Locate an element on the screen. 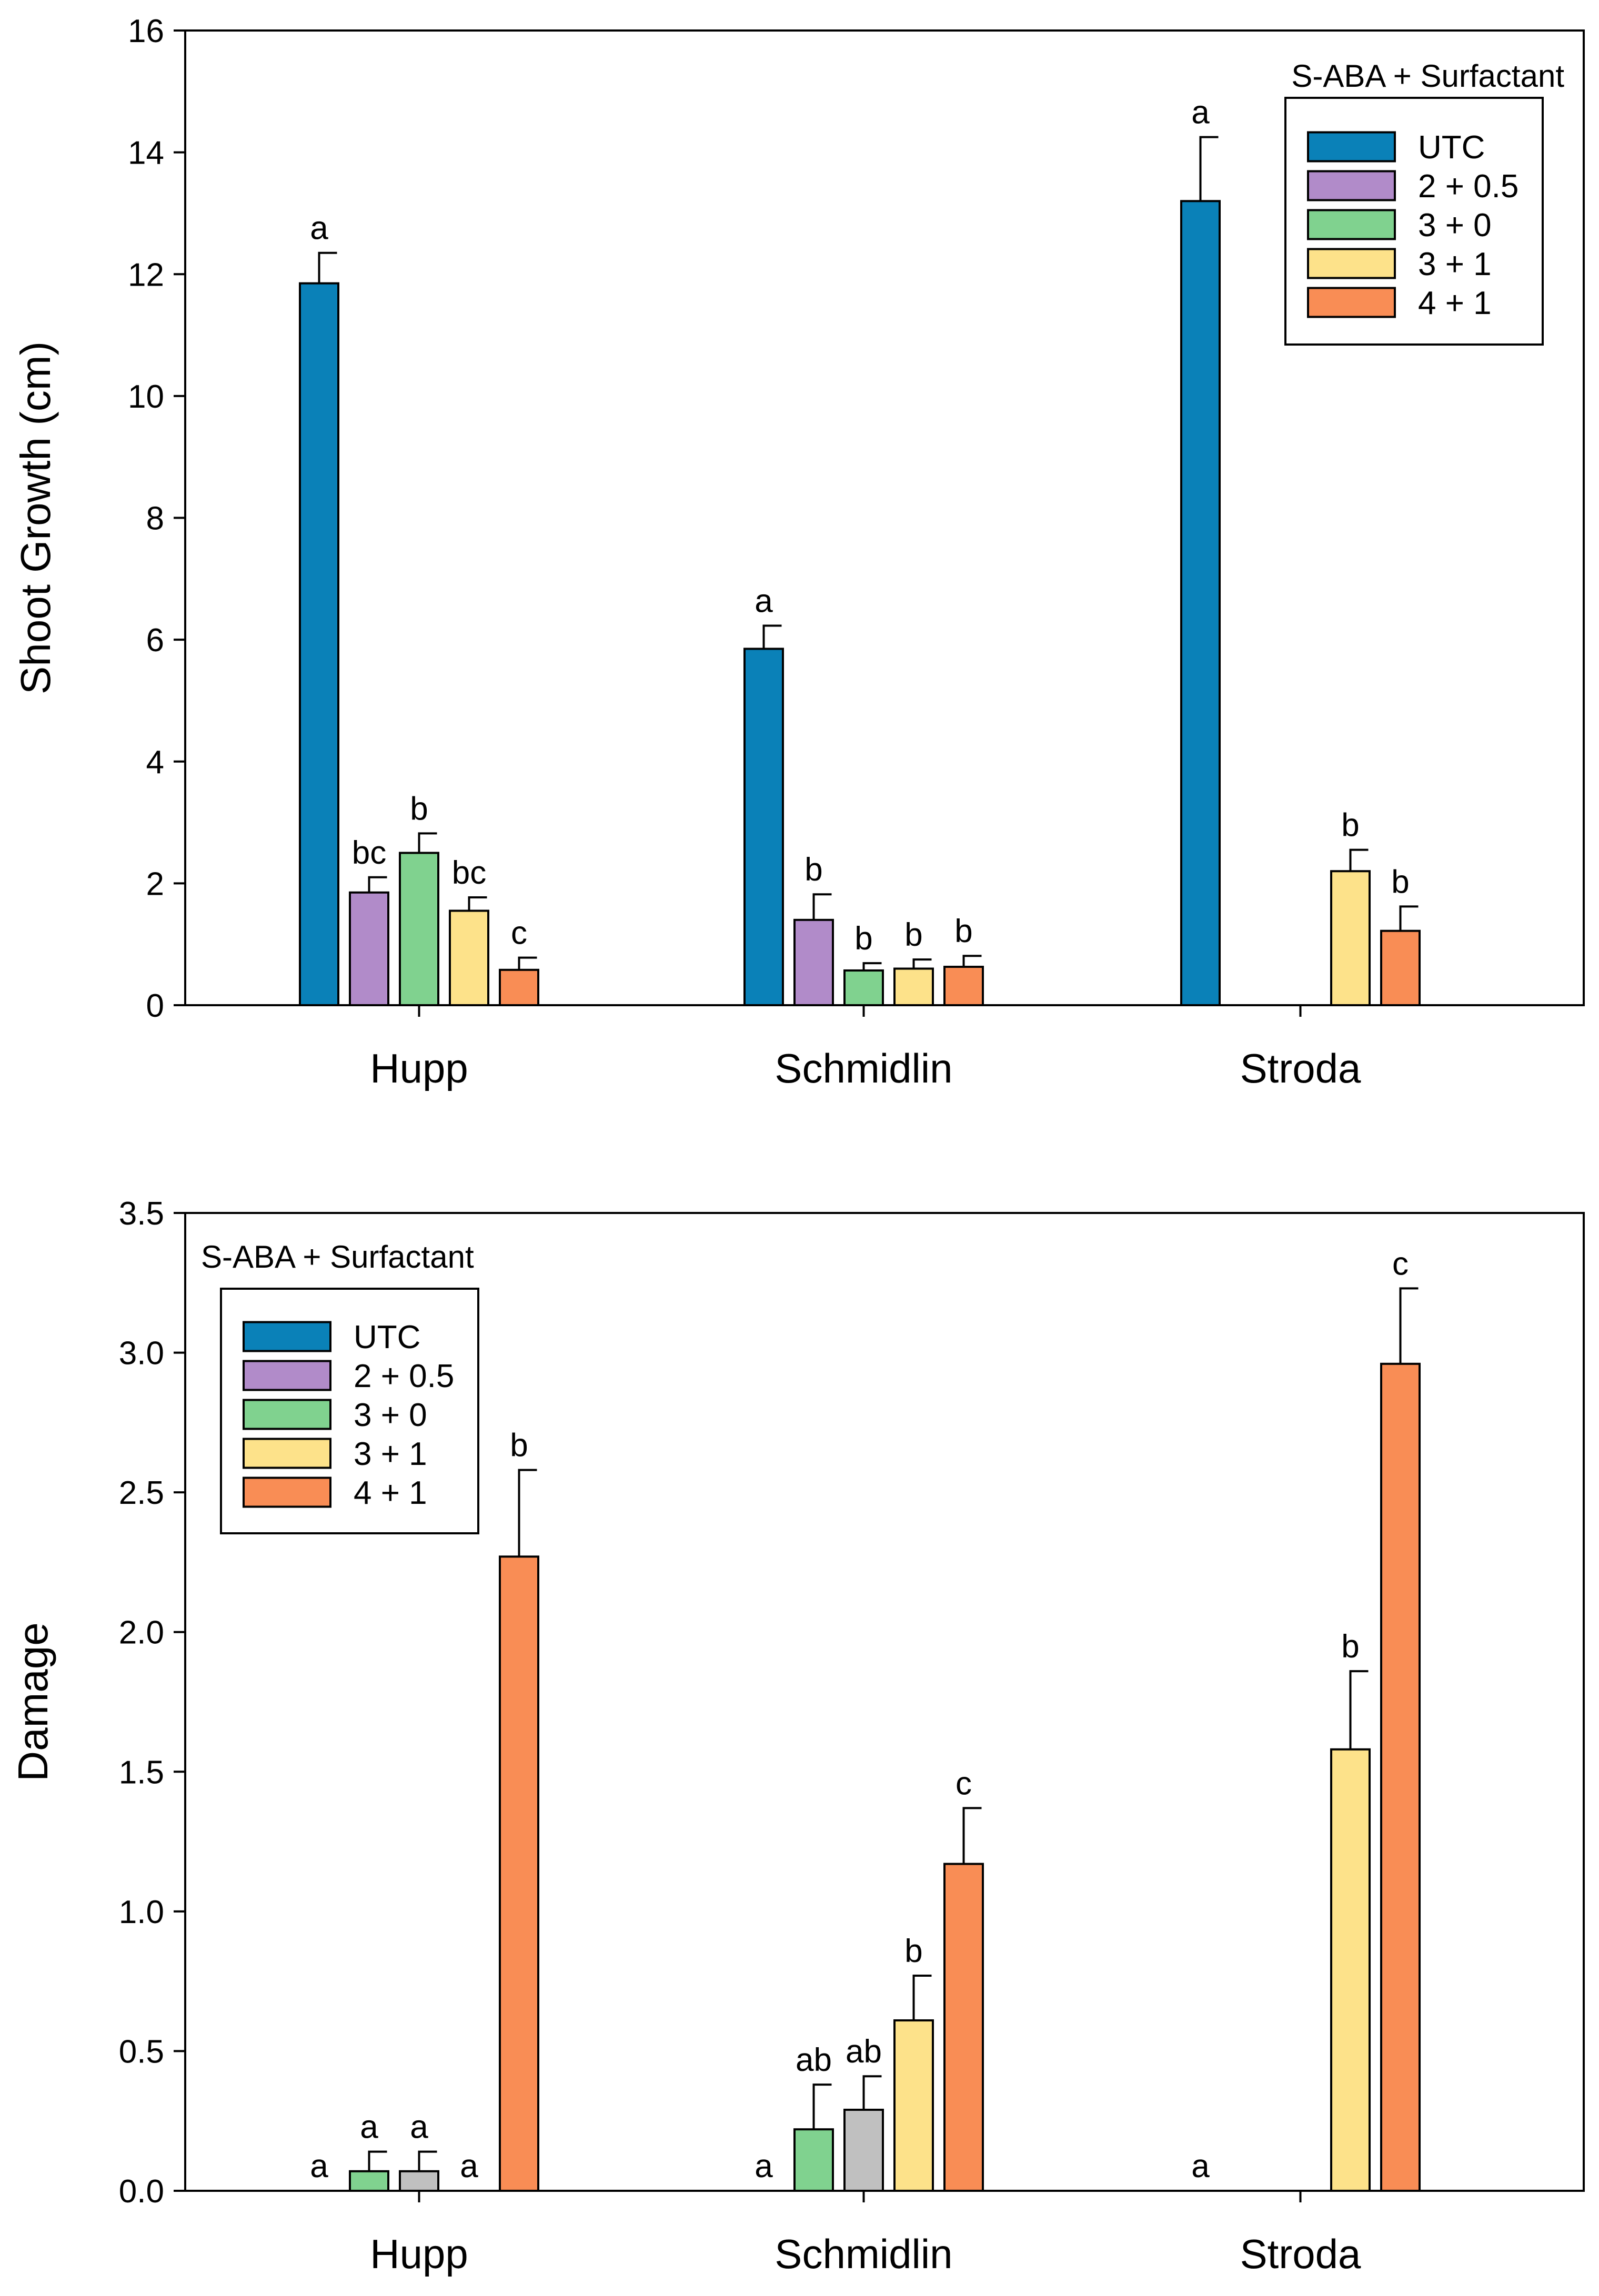 Image resolution: width=1599 pixels, height=2296 pixels. y-tick-label: 3.5 is located at coordinates (142, 1214).